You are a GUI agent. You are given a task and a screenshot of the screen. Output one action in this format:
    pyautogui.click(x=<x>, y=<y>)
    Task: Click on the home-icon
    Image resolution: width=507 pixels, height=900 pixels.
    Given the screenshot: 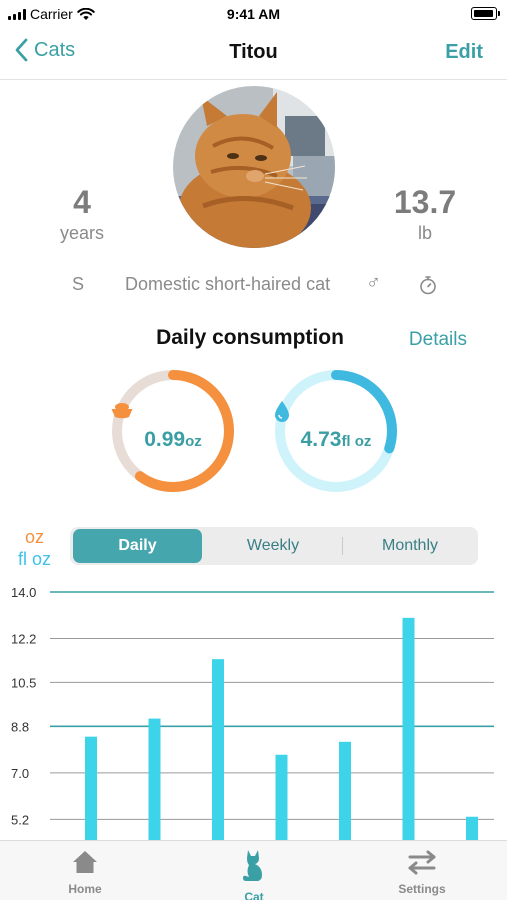 What is the action you would take?
    pyautogui.click(x=85, y=862)
    